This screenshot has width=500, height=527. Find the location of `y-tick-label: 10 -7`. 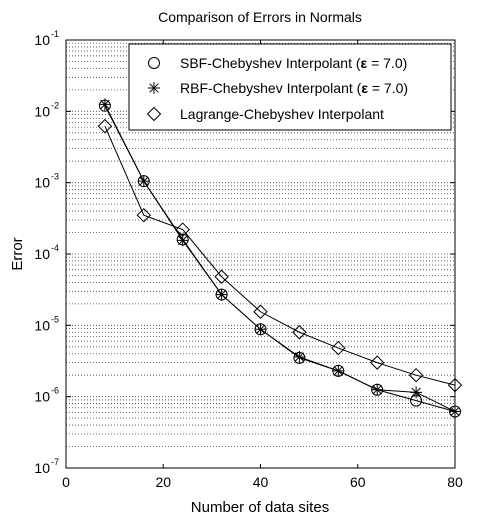

y-tick-label: 10 -7 is located at coordinates (46, 466).